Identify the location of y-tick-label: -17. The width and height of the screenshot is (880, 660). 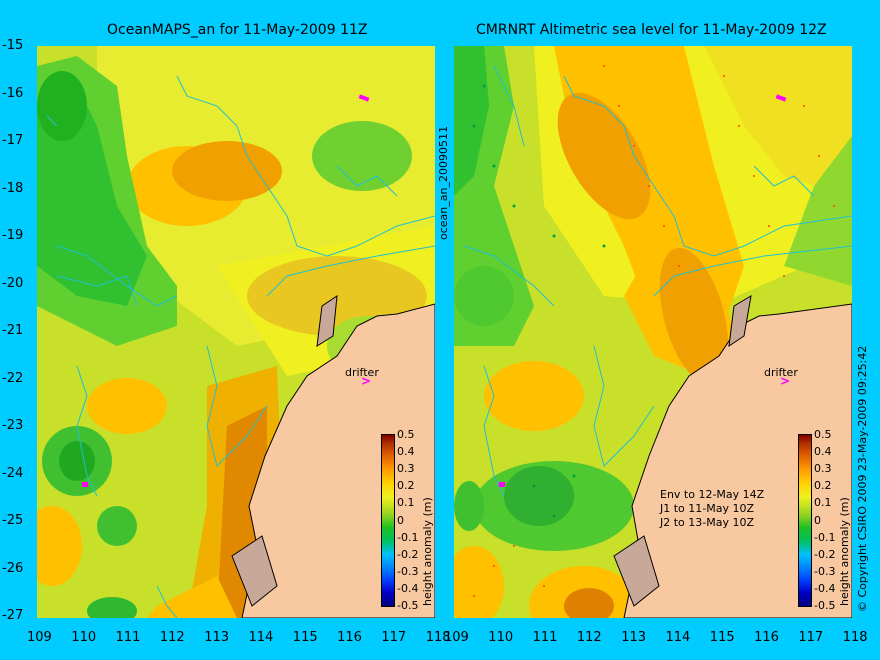
(13, 140).